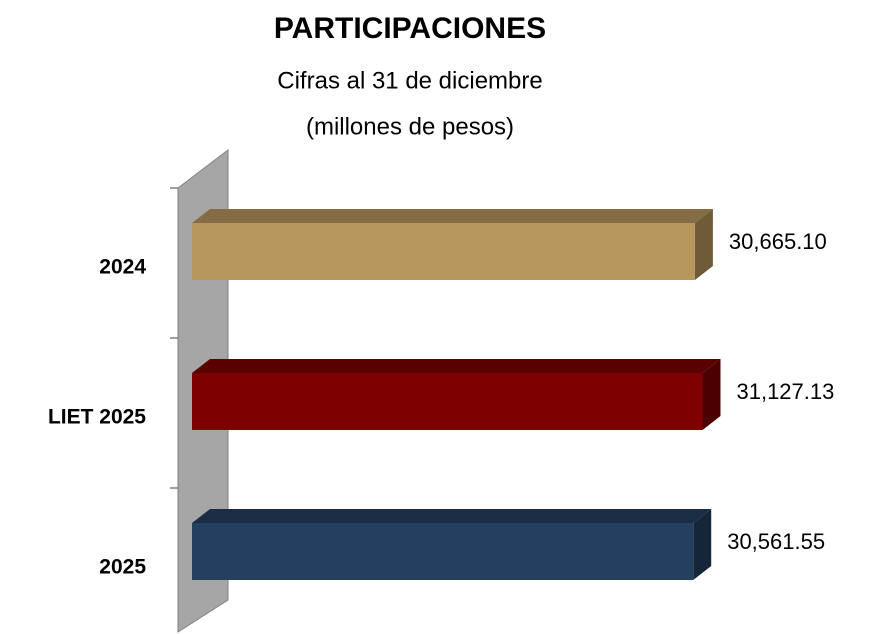  Describe the element at coordinates (785, 391) in the screenshot. I see `value-label: 31,127.13` at that location.